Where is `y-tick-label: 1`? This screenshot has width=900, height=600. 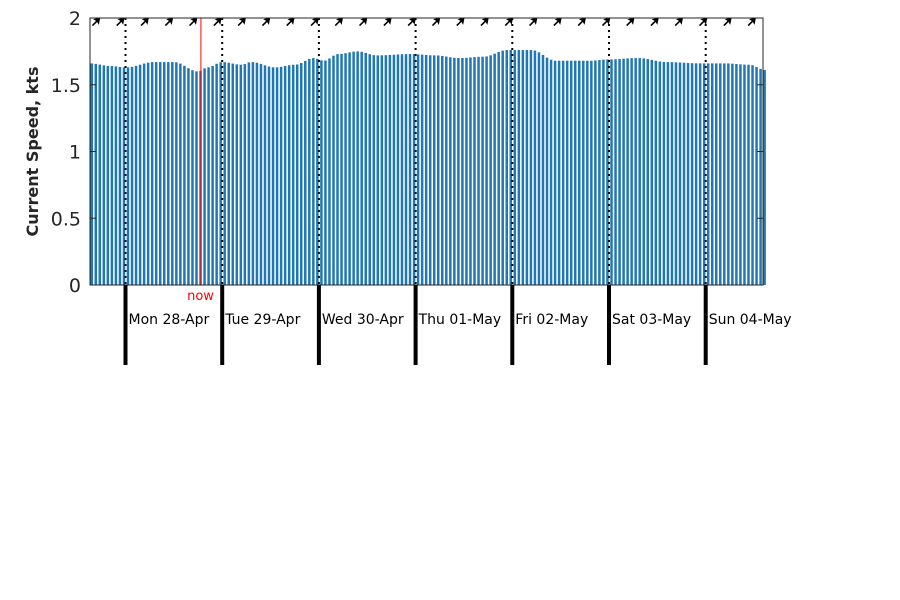
y-tick-label: 1 is located at coordinates (75, 153).